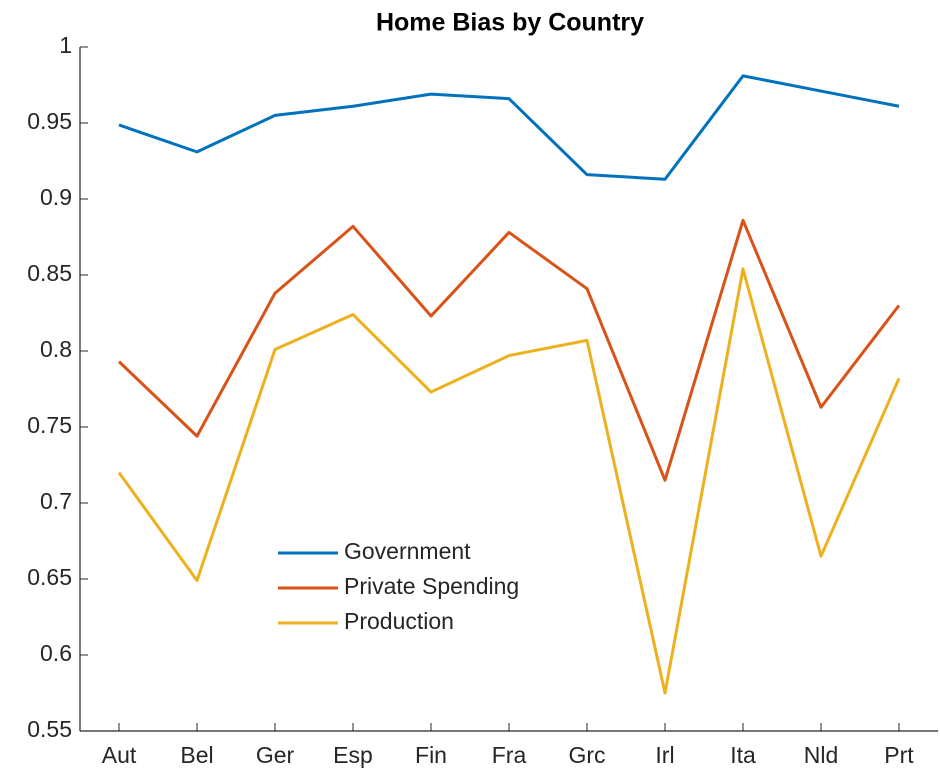 The image size is (940, 782). What do you see at coordinates (49, 121) in the screenshot?
I see `y-tick-label: 0.95` at bounding box center [49, 121].